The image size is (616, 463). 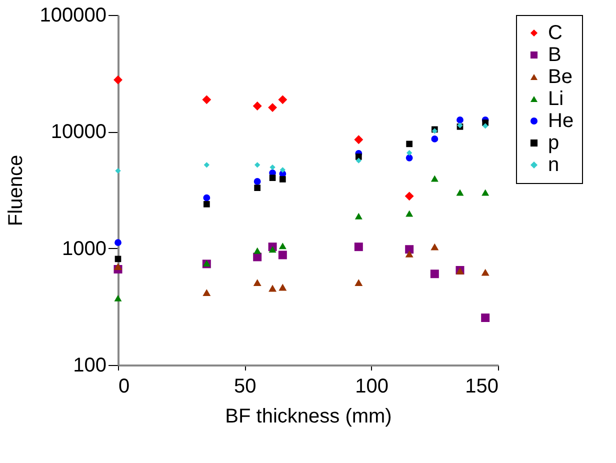 I want to click on legend-label: Li, so click(x=556, y=99).